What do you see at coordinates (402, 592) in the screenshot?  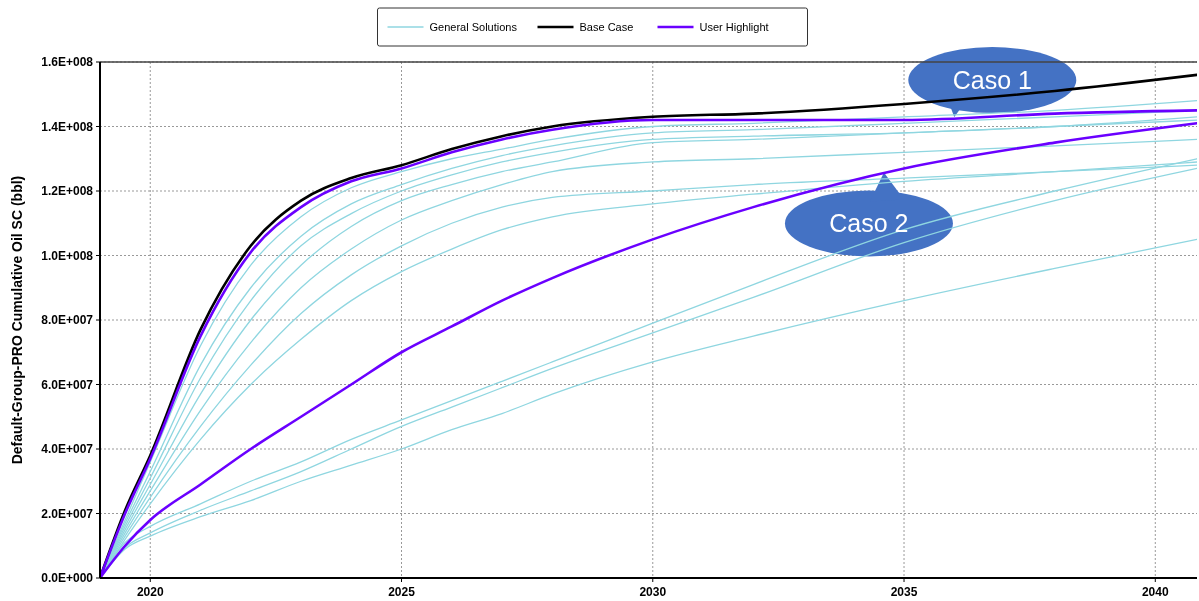 I see `x-tick-label: 2025` at bounding box center [402, 592].